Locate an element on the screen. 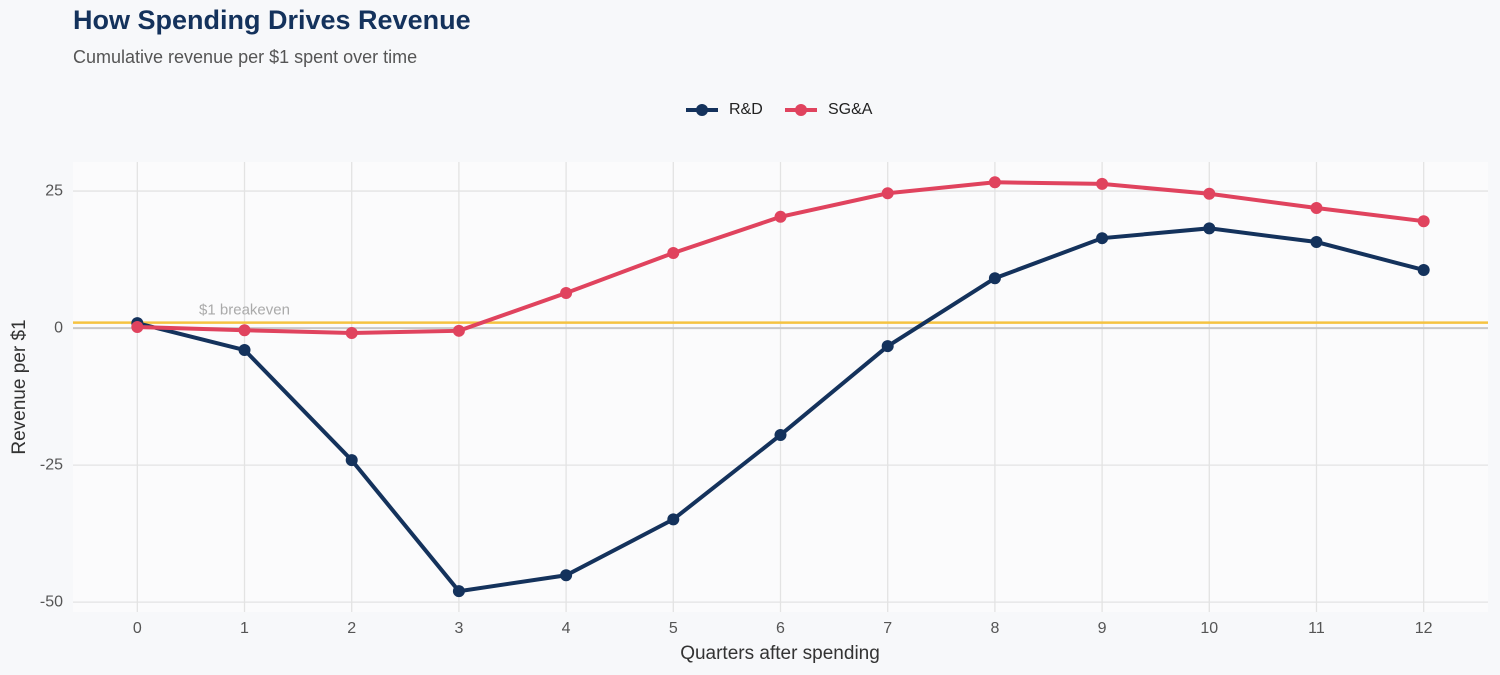 Image resolution: width=1500 pixels, height=675 pixels. x-tick-label: 5 is located at coordinates (673, 628).